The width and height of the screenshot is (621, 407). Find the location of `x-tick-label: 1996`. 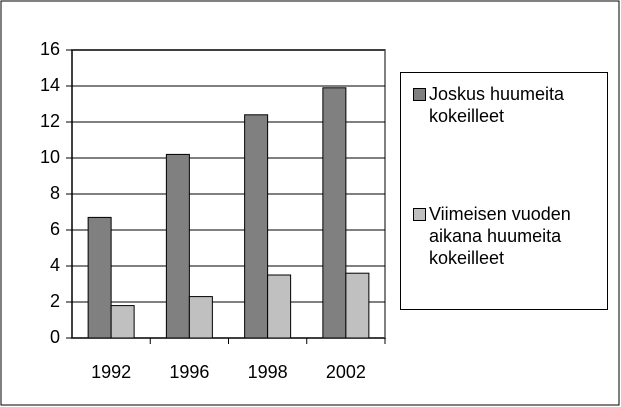

x-tick-label: 1996 is located at coordinates (189, 372).